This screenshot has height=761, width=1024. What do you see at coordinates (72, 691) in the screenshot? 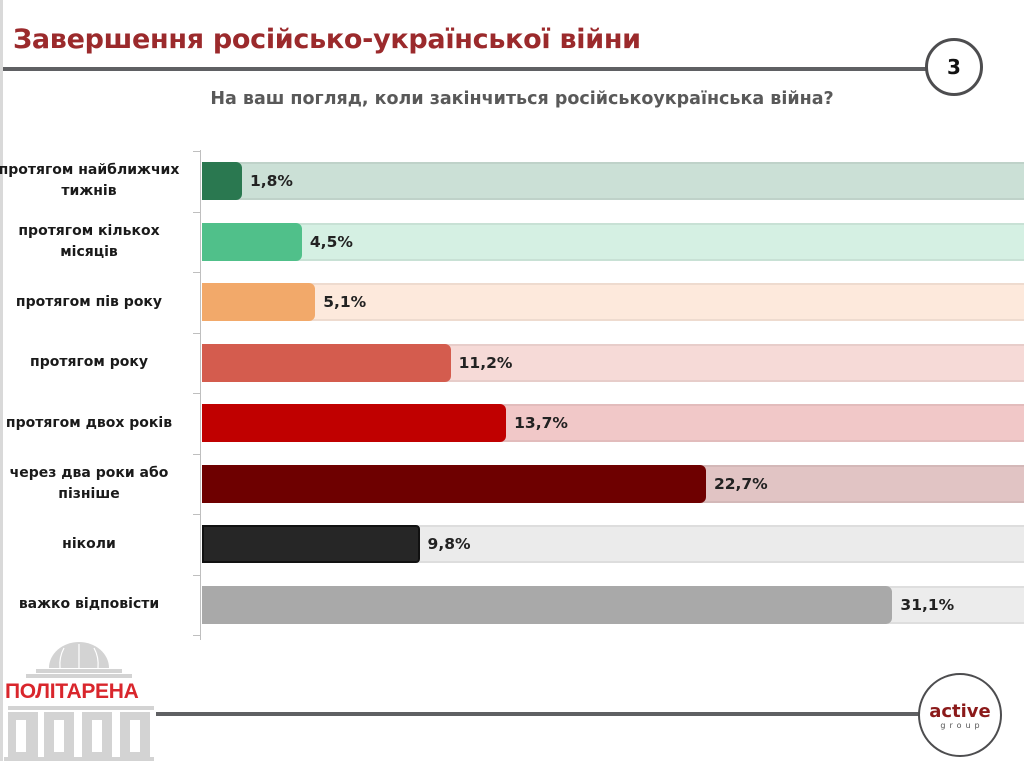
I see `politarena-logo-text: ПОЛІТАРЕНА` at bounding box center [72, 691].